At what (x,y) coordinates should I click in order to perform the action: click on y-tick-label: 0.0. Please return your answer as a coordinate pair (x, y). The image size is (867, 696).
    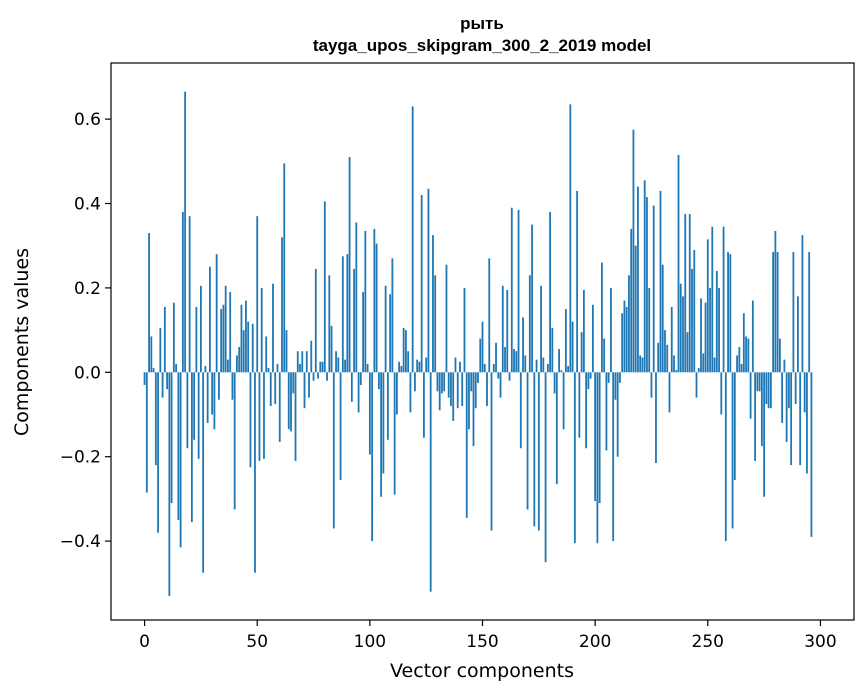
    Looking at the image, I should click on (87, 373).